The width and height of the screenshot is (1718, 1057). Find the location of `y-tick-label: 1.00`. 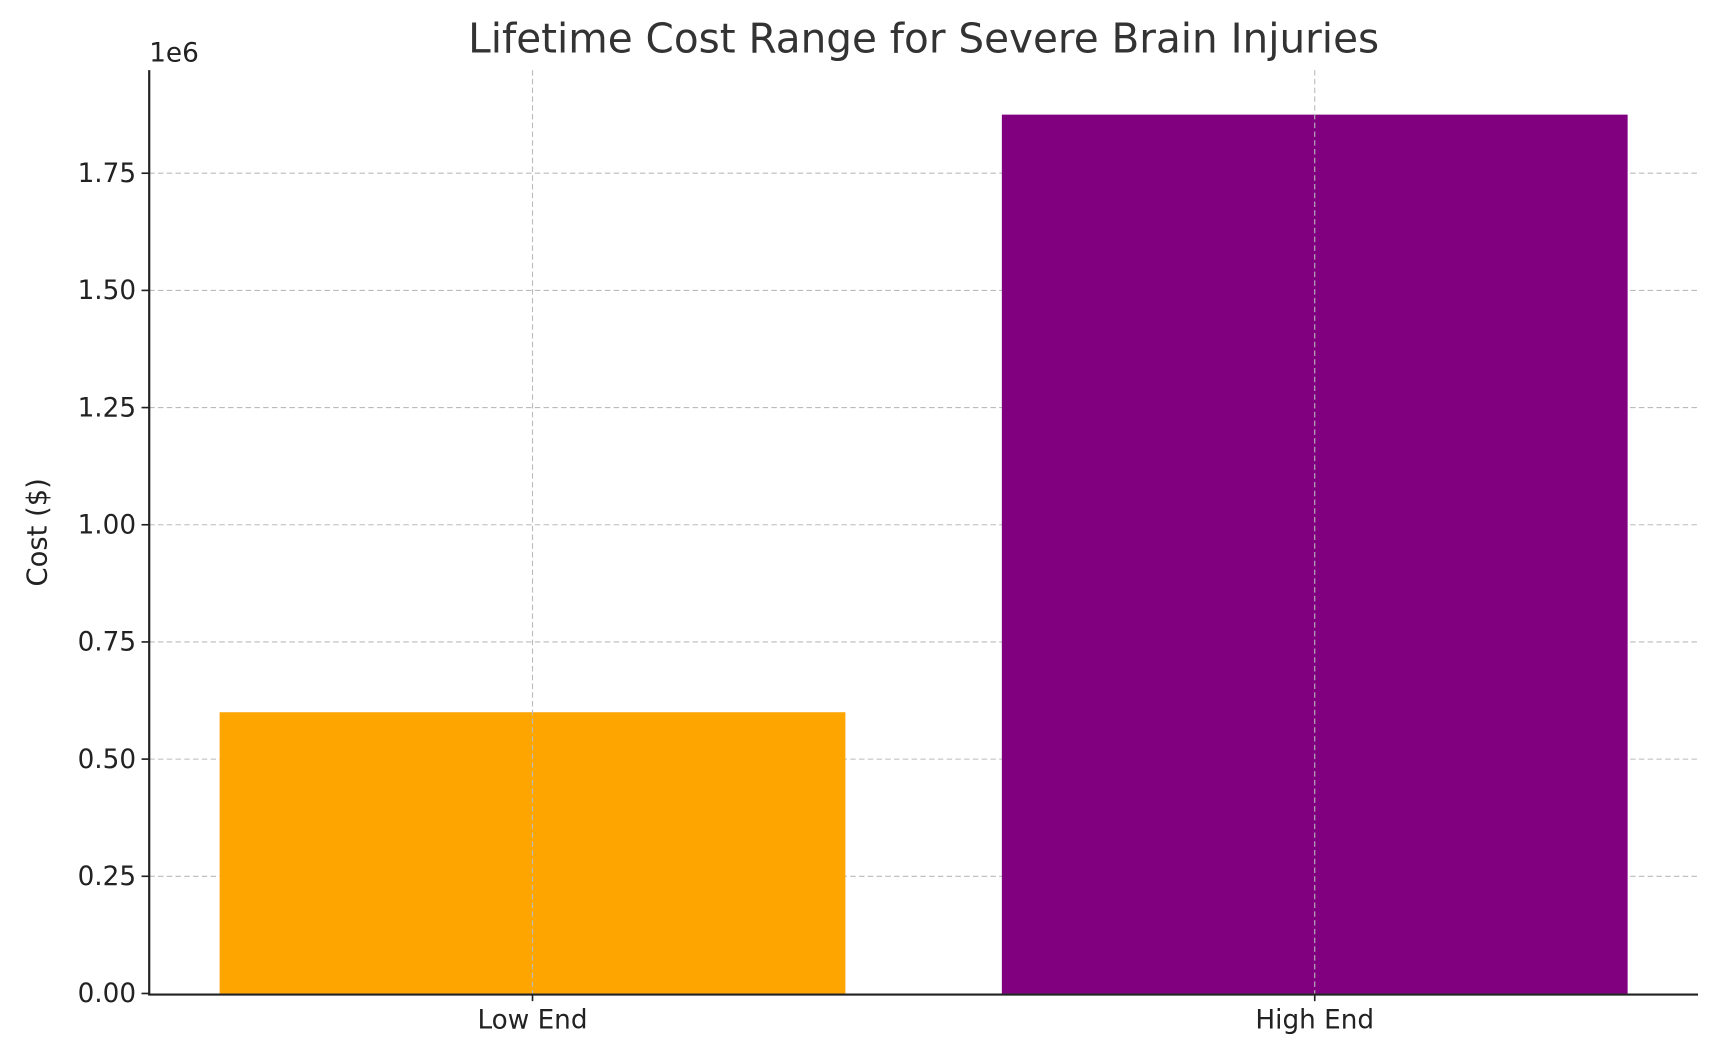

y-tick-label: 1.00 is located at coordinates (107, 526).